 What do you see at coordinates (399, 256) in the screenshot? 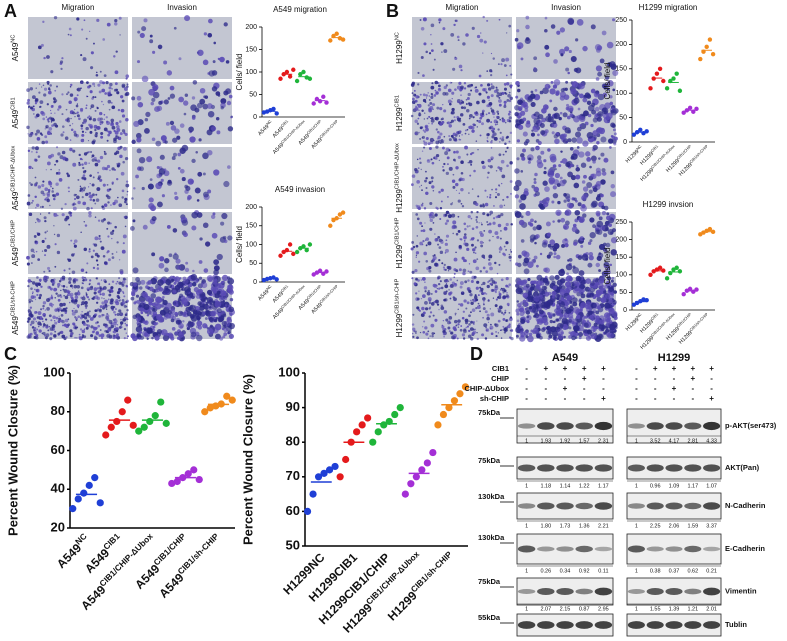
I see `row-label-base: H1299` at bounding box center [399, 256].